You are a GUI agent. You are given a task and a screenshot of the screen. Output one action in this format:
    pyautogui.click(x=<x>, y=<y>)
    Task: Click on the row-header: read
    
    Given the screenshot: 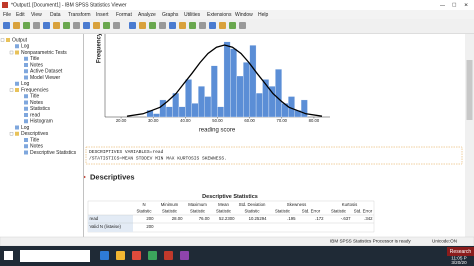 What is the action you would take?
    pyautogui.click(x=94, y=218)
    